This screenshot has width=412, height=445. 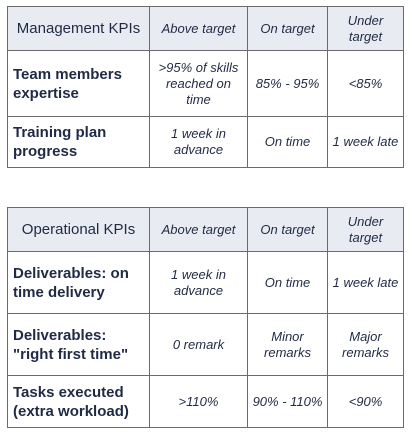 I want to click on table-title: Management KPIs, so click(x=78, y=28).